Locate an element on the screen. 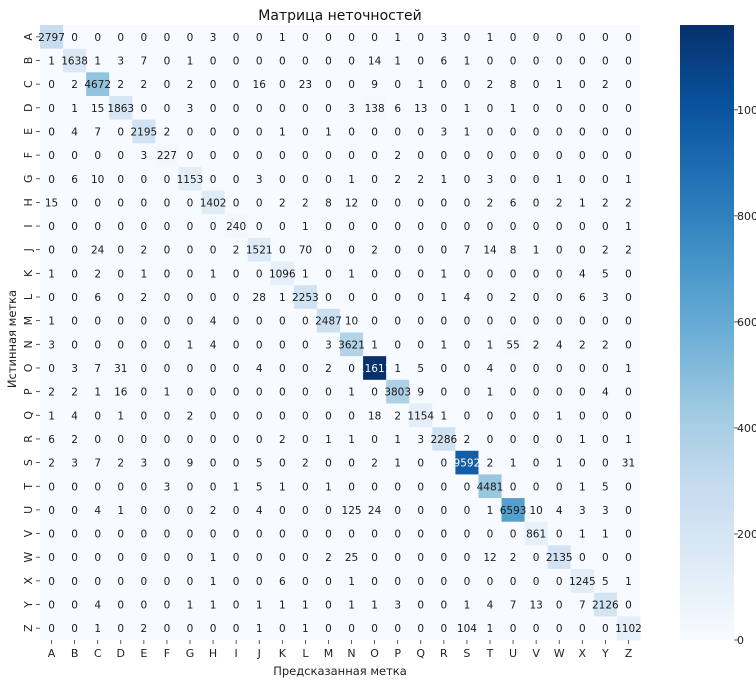 Image resolution: width=756 pixels, height=684 pixels. heatmap-cell-T-F is located at coordinates (167, 486).